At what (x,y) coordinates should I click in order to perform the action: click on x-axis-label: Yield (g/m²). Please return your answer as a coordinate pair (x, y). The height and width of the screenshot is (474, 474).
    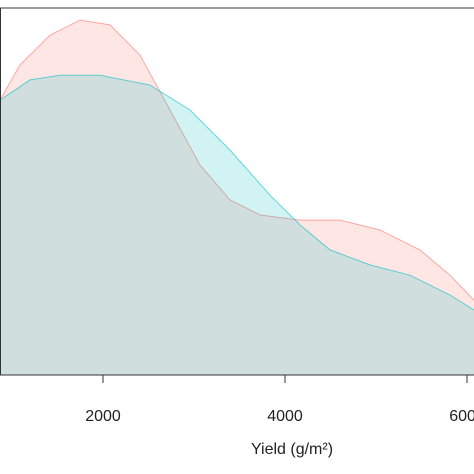
    Looking at the image, I should click on (292, 449).